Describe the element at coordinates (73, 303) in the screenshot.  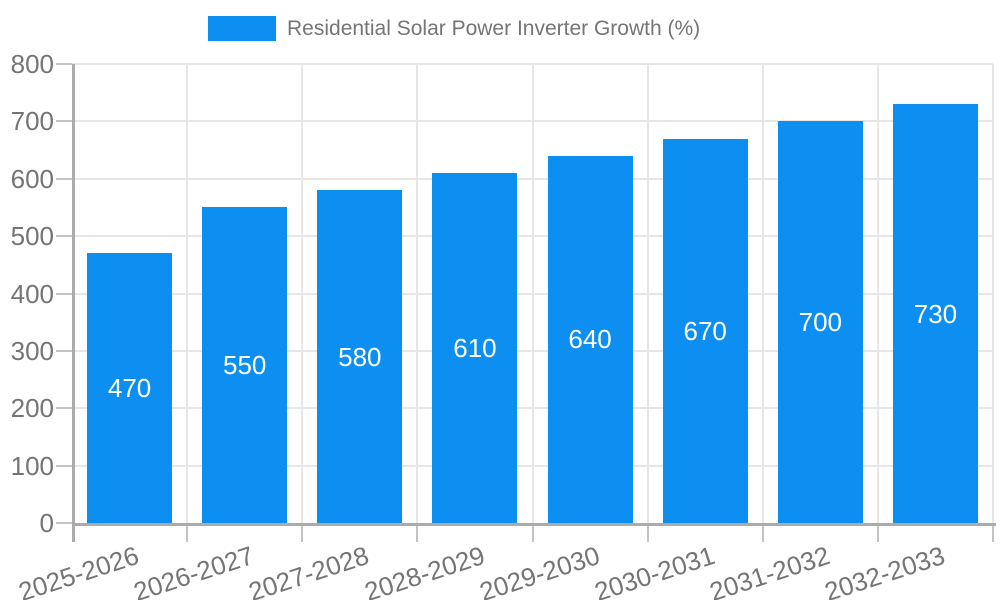
I see `y-axis-line` at that location.